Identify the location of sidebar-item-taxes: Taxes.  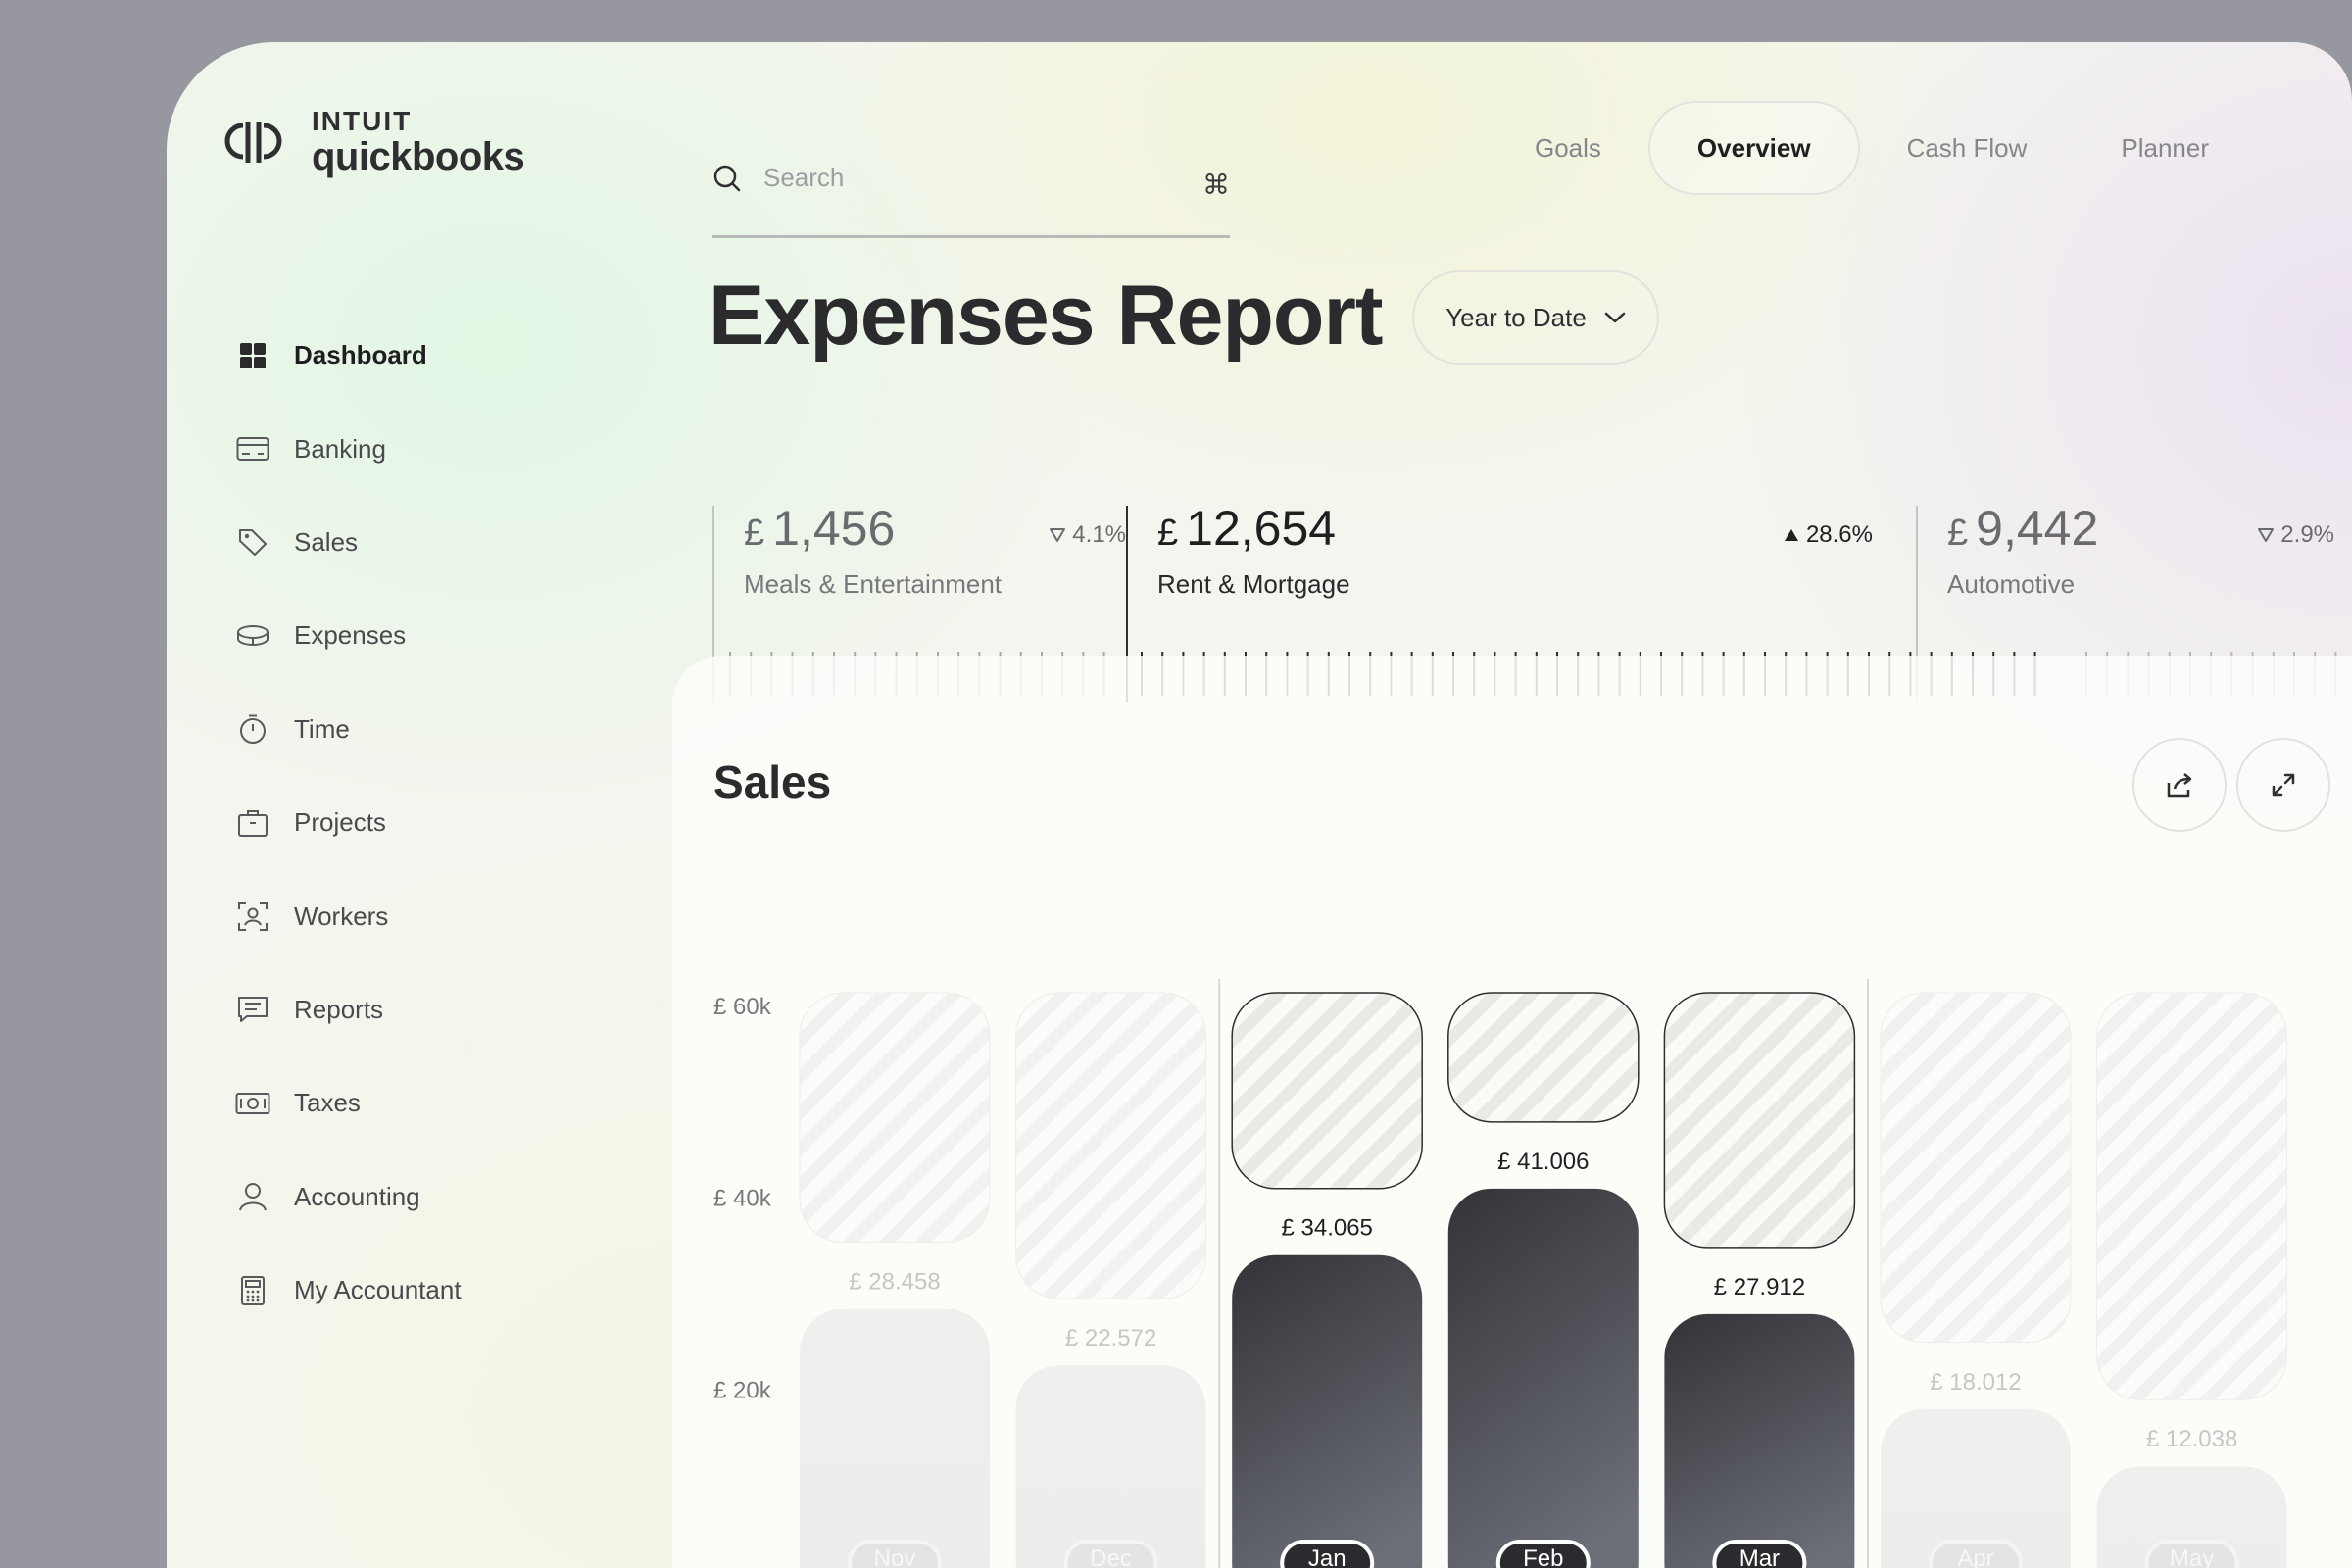
(421, 1103).